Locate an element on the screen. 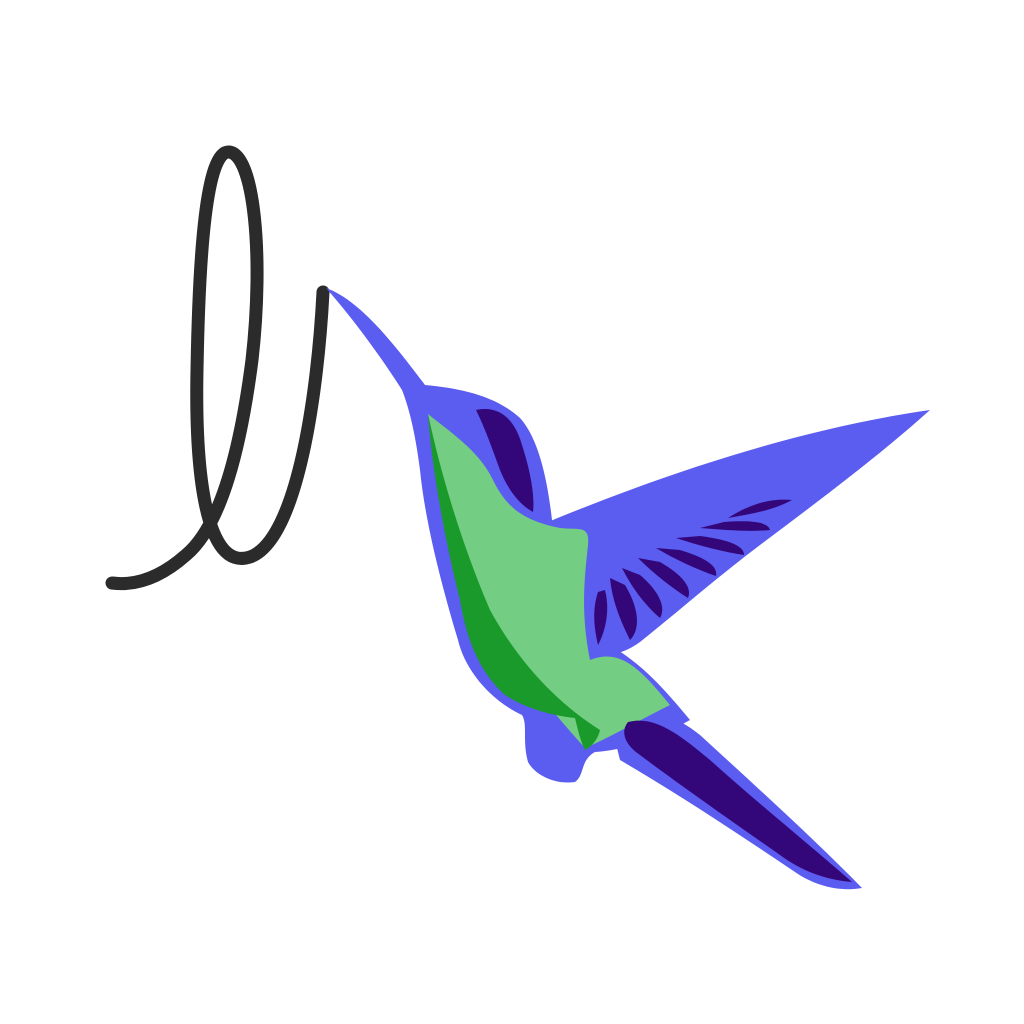 Image resolution: width=1024 pixels, height=1024 pixels. tail-feather is located at coordinates (738, 801).